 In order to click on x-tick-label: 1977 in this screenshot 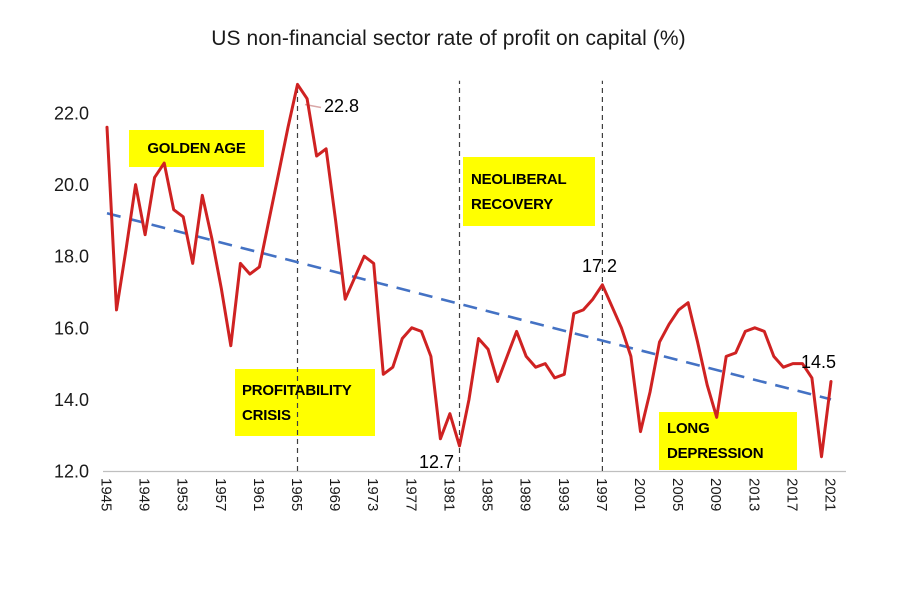, I will do `click(410, 494)`.